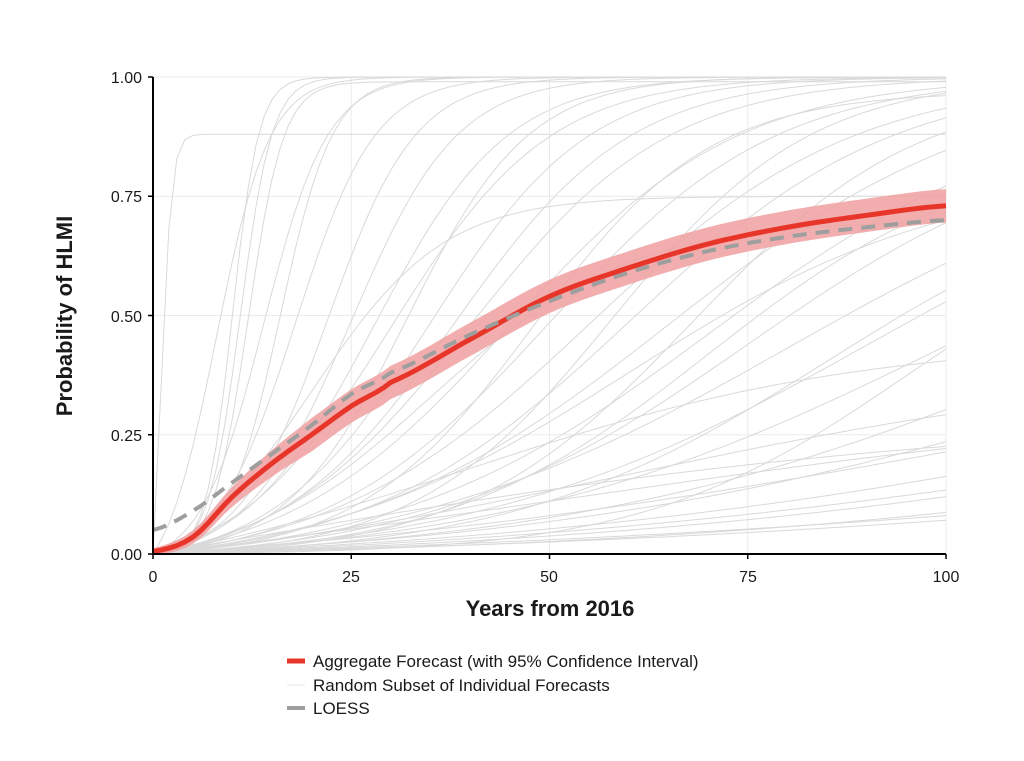 The height and width of the screenshot is (761, 1024). I want to click on y-tick-label: 1.00, so click(126, 78).